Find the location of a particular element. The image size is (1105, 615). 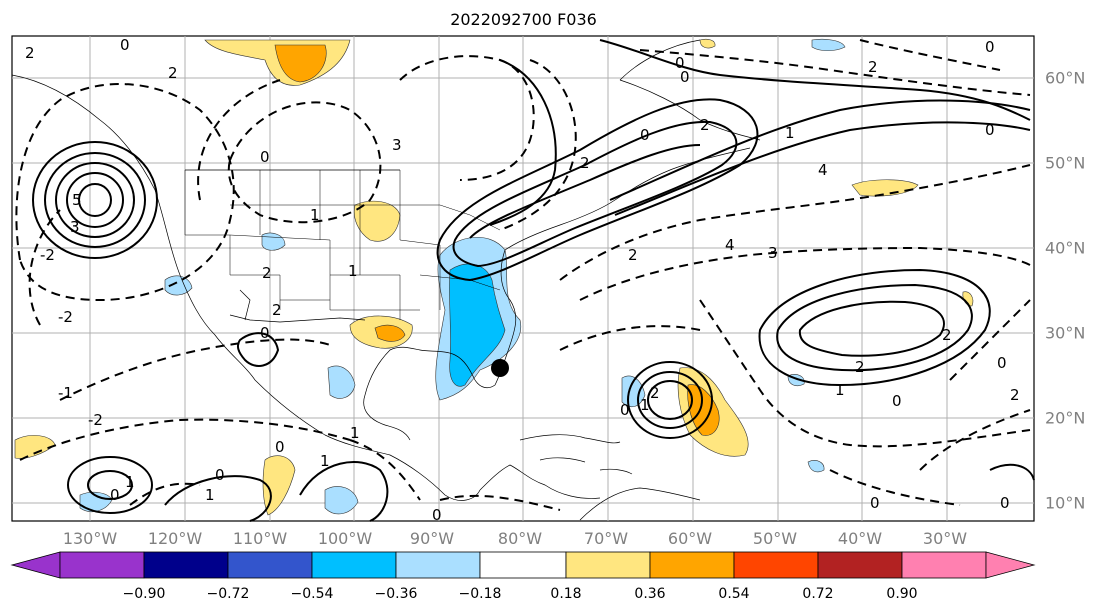

map-title: 2022092700 F036 is located at coordinates (523, 19).